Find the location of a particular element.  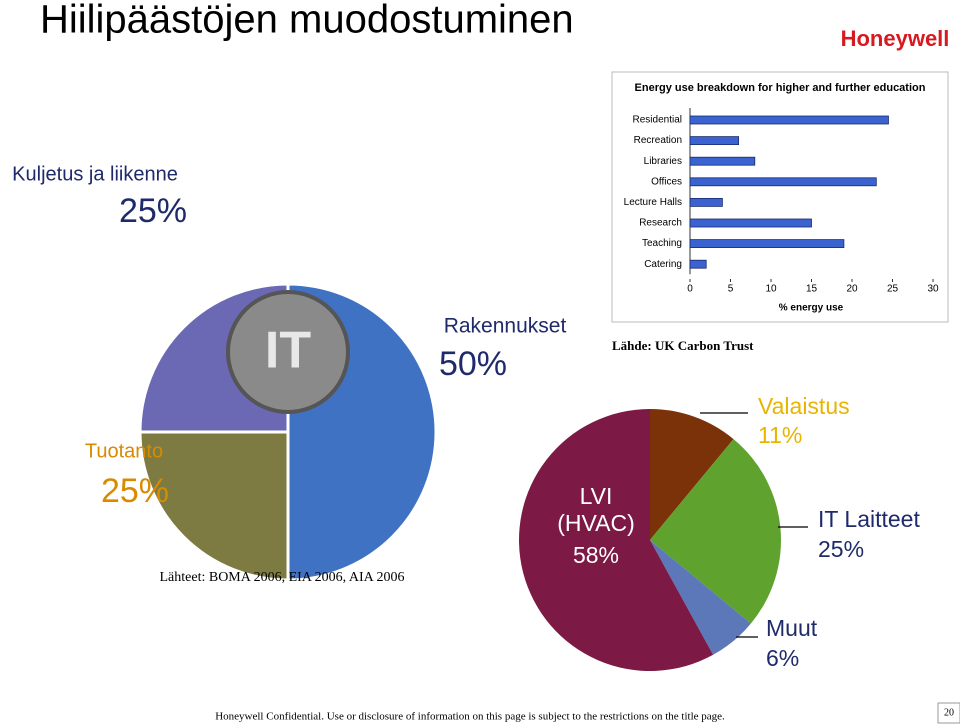

x-axis-label: % energy use is located at coordinates (811, 308).